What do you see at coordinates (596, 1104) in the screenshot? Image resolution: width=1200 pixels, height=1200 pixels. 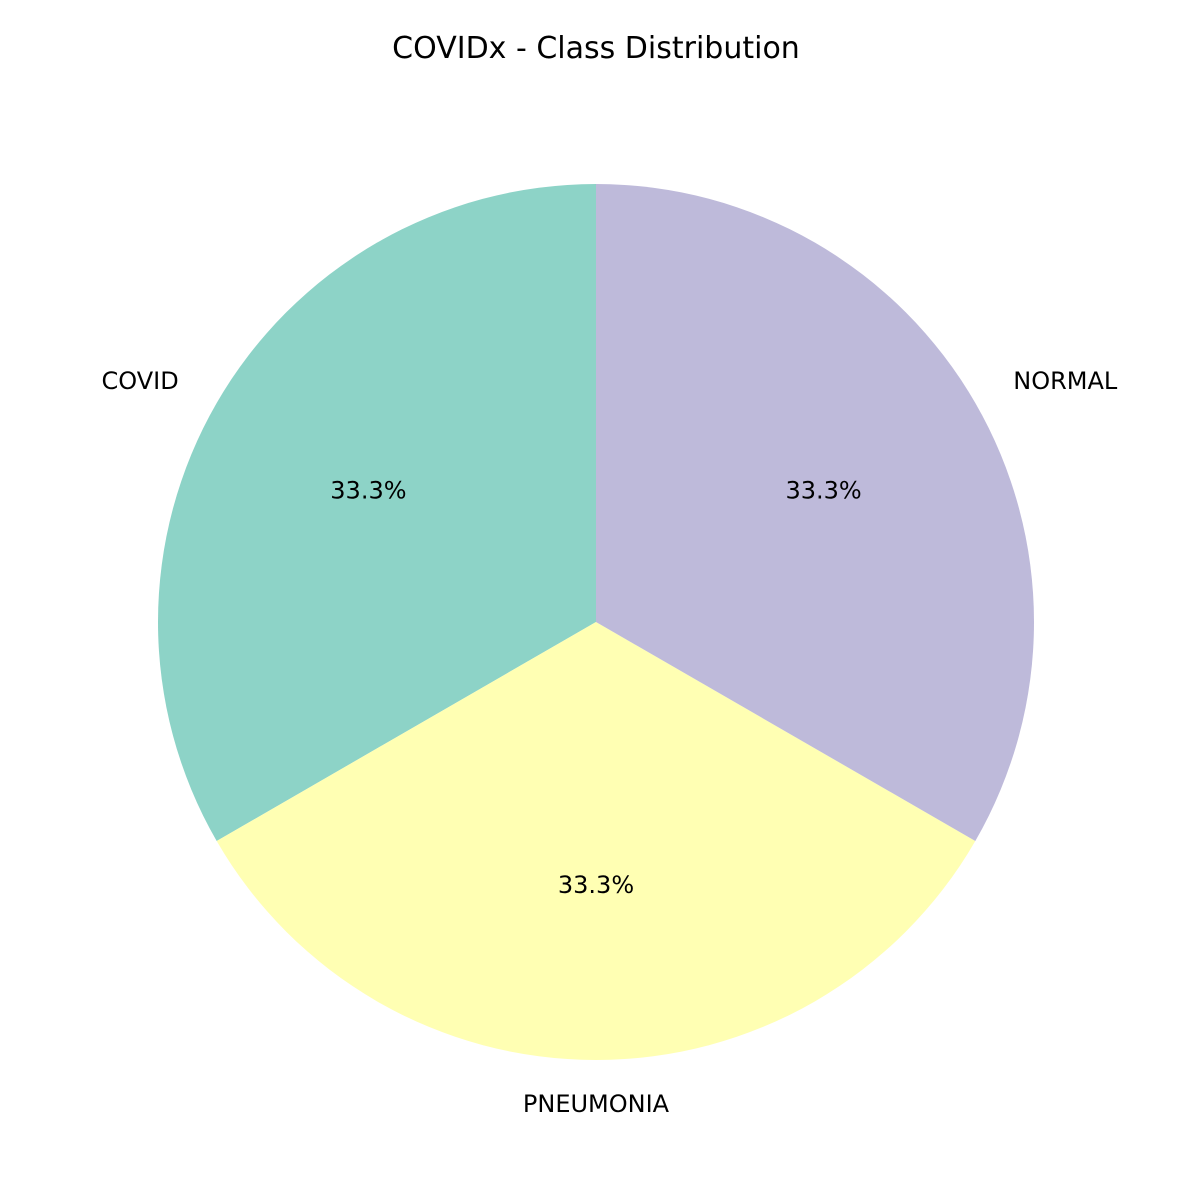 I see `slice-label-pneumonia: PNEUMONIA` at bounding box center [596, 1104].